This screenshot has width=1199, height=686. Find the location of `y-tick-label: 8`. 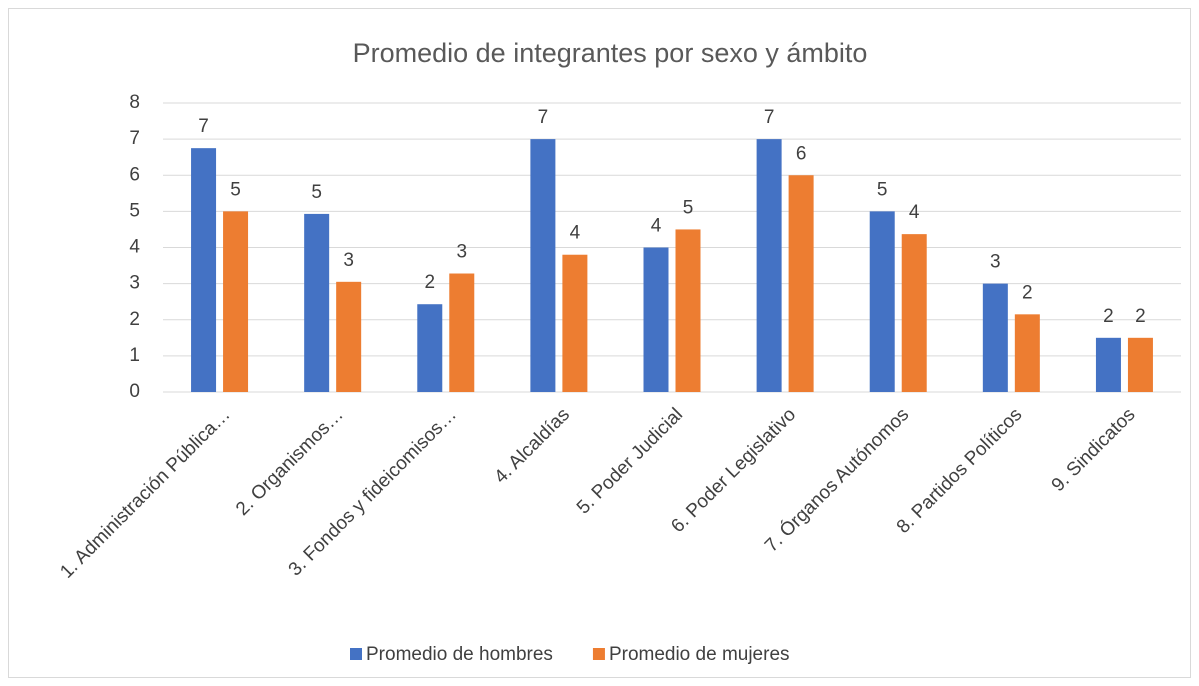

y-tick-label: 8 is located at coordinates (134, 102).